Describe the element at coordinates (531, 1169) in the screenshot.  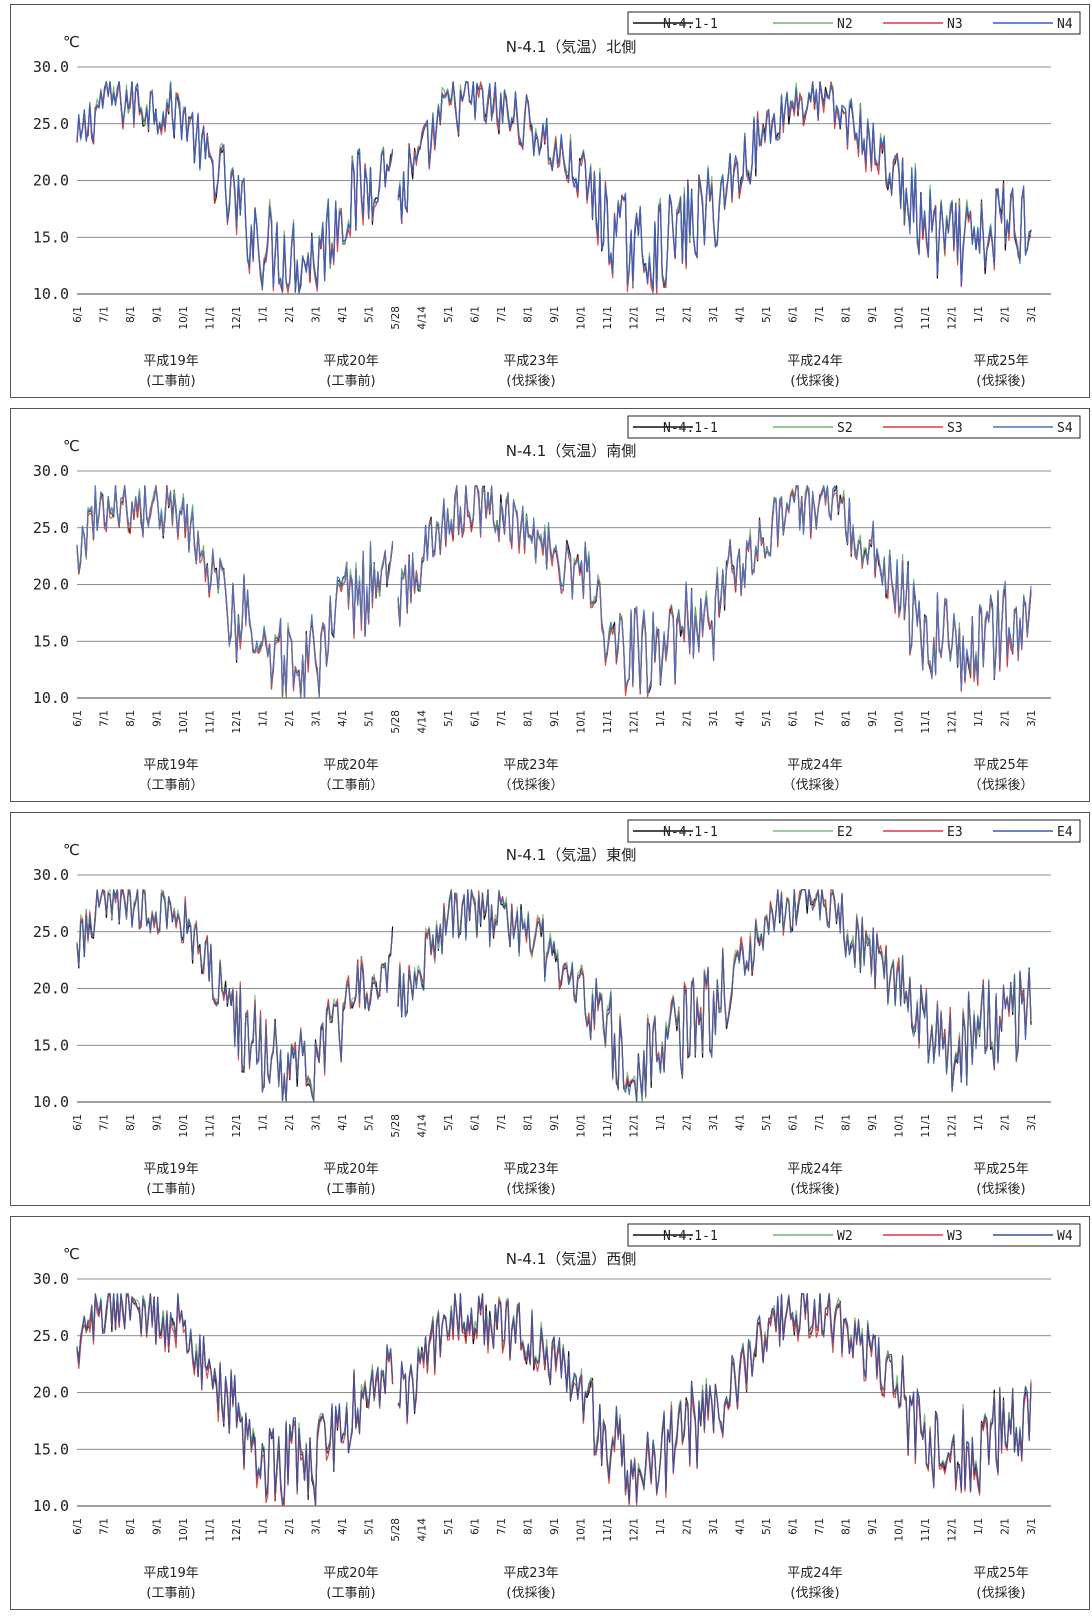
I see `period-year-label: 平成23年` at that location.